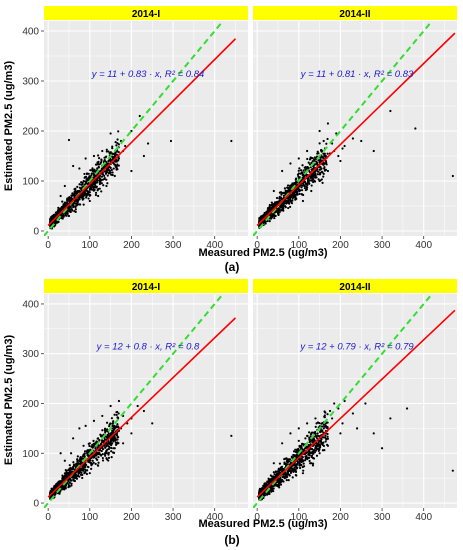 The image size is (463, 550). What do you see at coordinates (173, 245) in the screenshot?
I see `x-tick-label: 300` at bounding box center [173, 245].